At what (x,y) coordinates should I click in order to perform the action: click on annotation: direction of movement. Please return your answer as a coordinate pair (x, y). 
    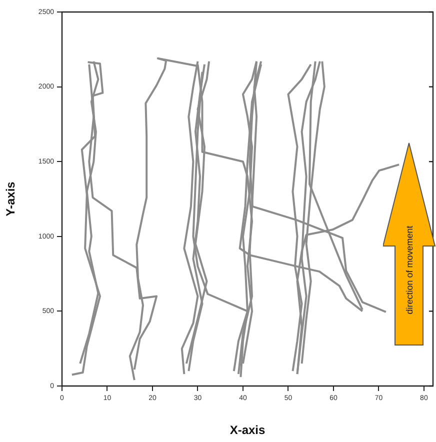
    Looking at the image, I should click on (409, 270).